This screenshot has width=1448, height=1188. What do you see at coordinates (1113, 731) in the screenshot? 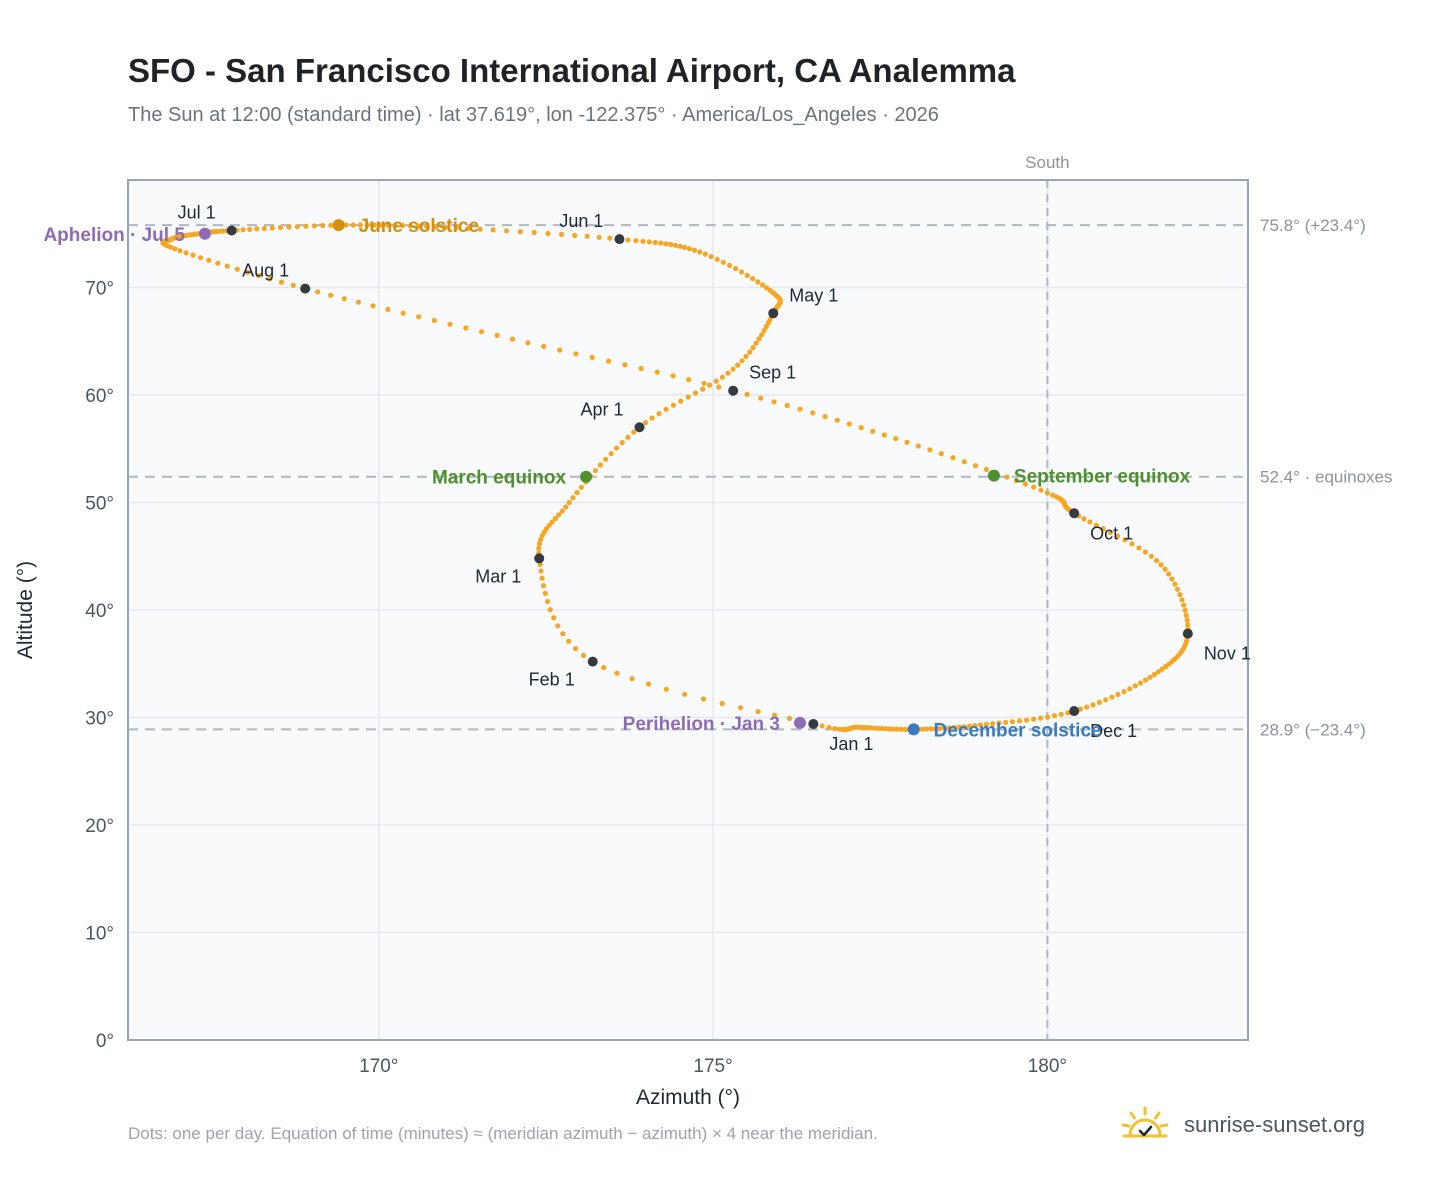
I see `month-marker-label: Dec 1` at bounding box center [1113, 731].